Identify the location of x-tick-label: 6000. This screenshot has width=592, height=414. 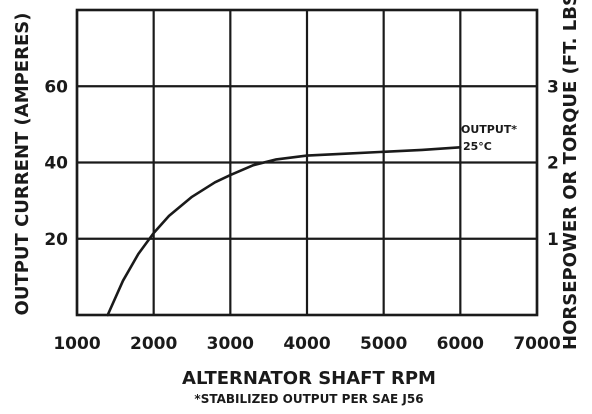
(460, 344).